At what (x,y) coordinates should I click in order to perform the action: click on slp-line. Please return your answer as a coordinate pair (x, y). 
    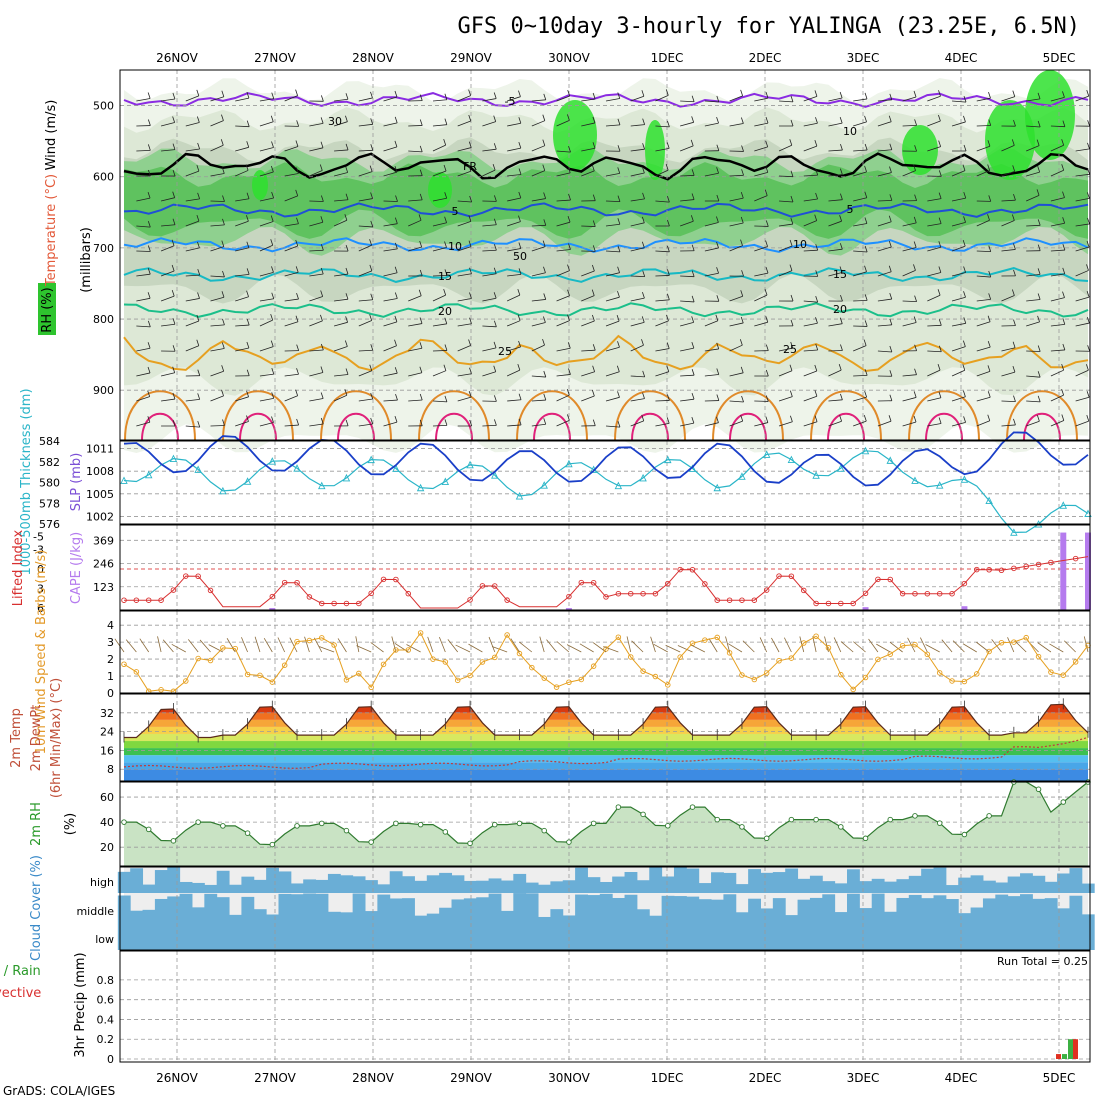
    Looking at the image, I should click on (606, 459).